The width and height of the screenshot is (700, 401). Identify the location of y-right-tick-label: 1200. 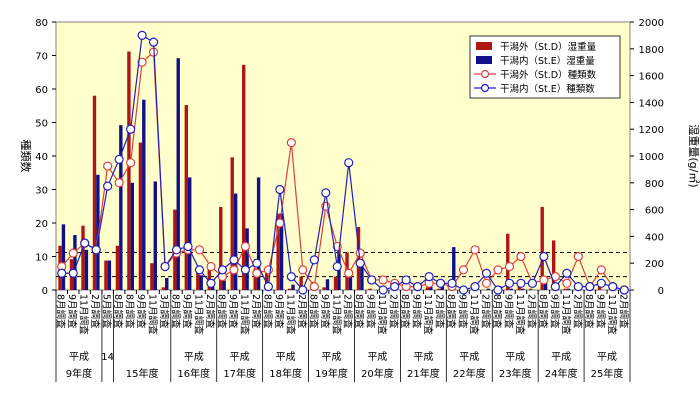
(651, 130).